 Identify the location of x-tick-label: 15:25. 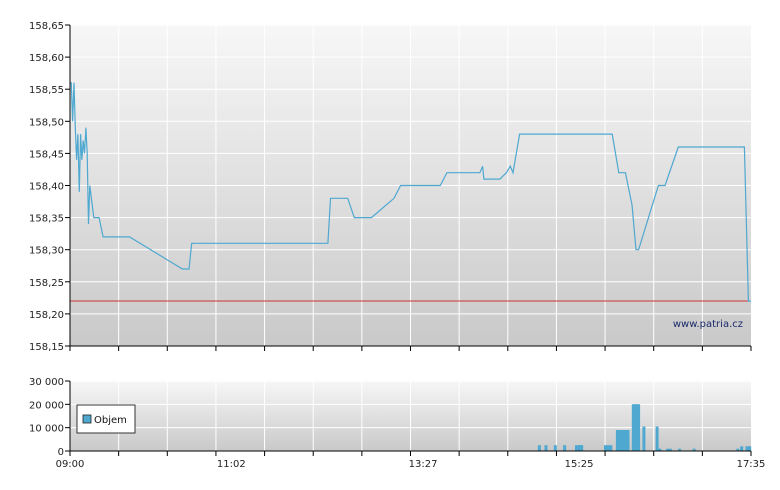
(579, 464).